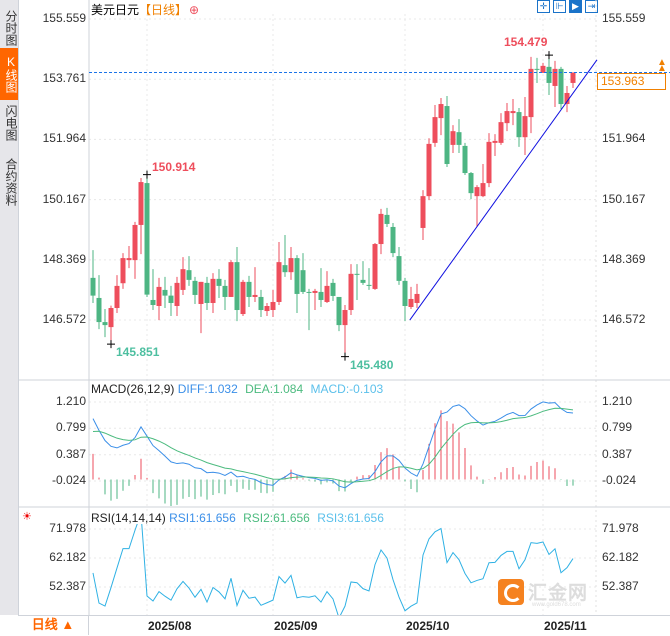 This screenshot has height=636, width=670. What do you see at coordinates (624, 138) in the screenshot?
I see `price-tick-right: 151.964` at bounding box center [624, 138].